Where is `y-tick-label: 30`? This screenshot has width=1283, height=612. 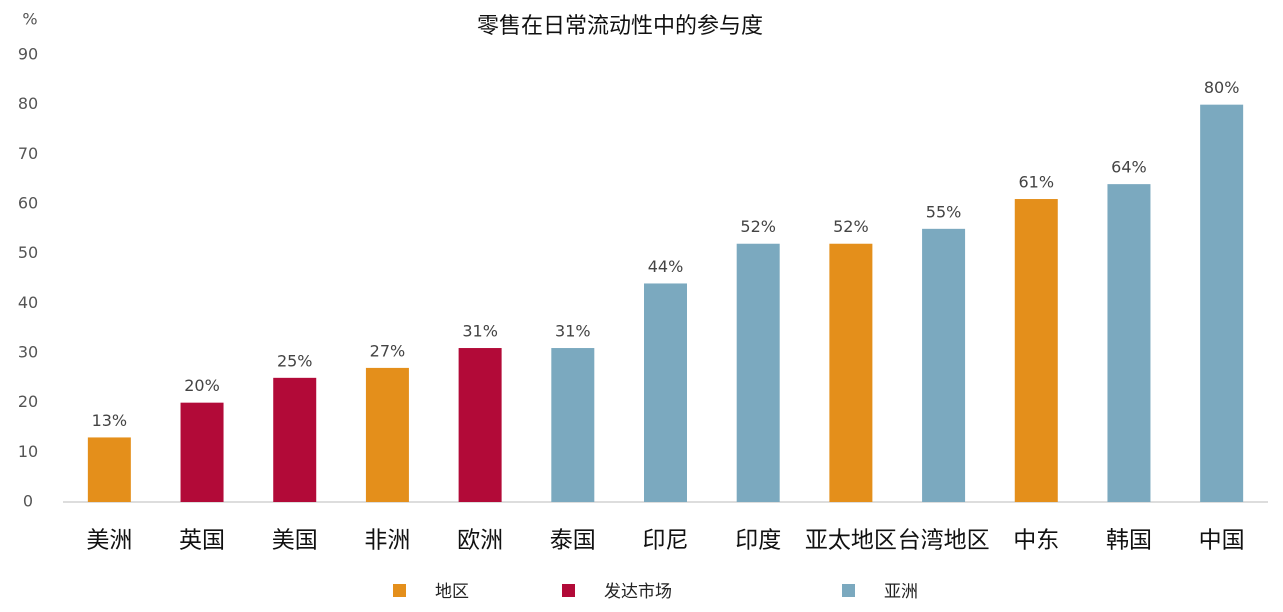
y-tick-label: 30 is located at coordinates (28, 352).